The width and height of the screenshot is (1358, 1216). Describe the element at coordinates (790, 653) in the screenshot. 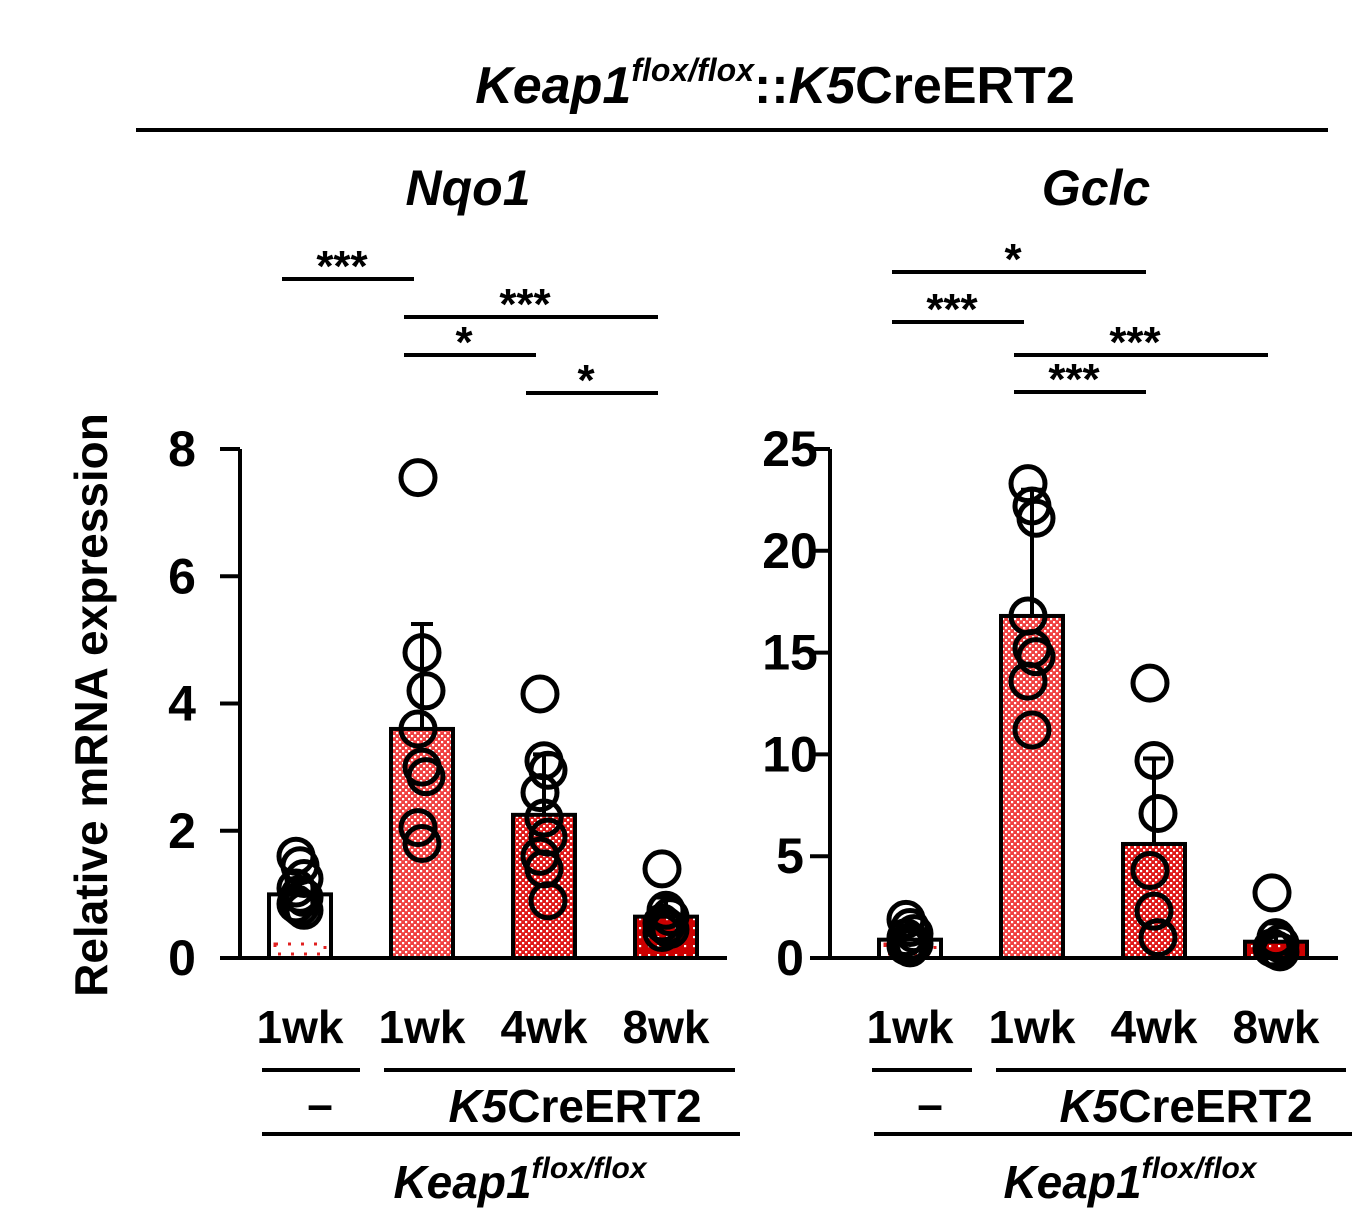

I see `y-tick-label: 15` at that location.